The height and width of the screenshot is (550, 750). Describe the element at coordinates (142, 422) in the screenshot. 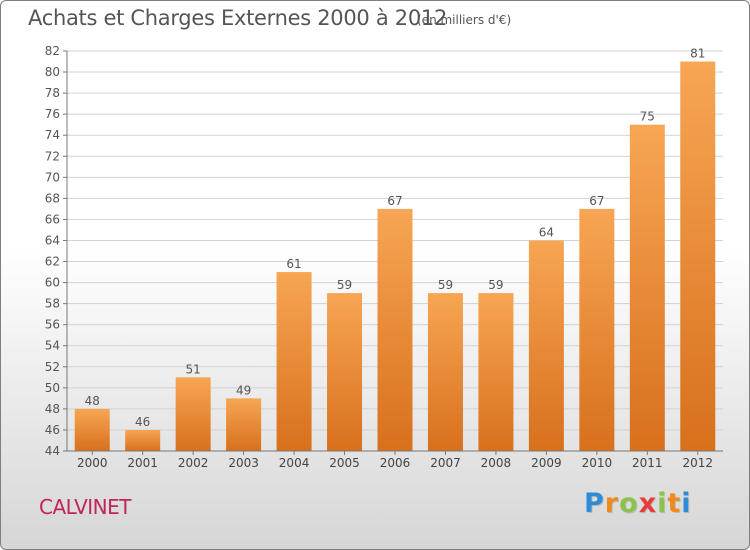

I see `data-label: 46` at that location.